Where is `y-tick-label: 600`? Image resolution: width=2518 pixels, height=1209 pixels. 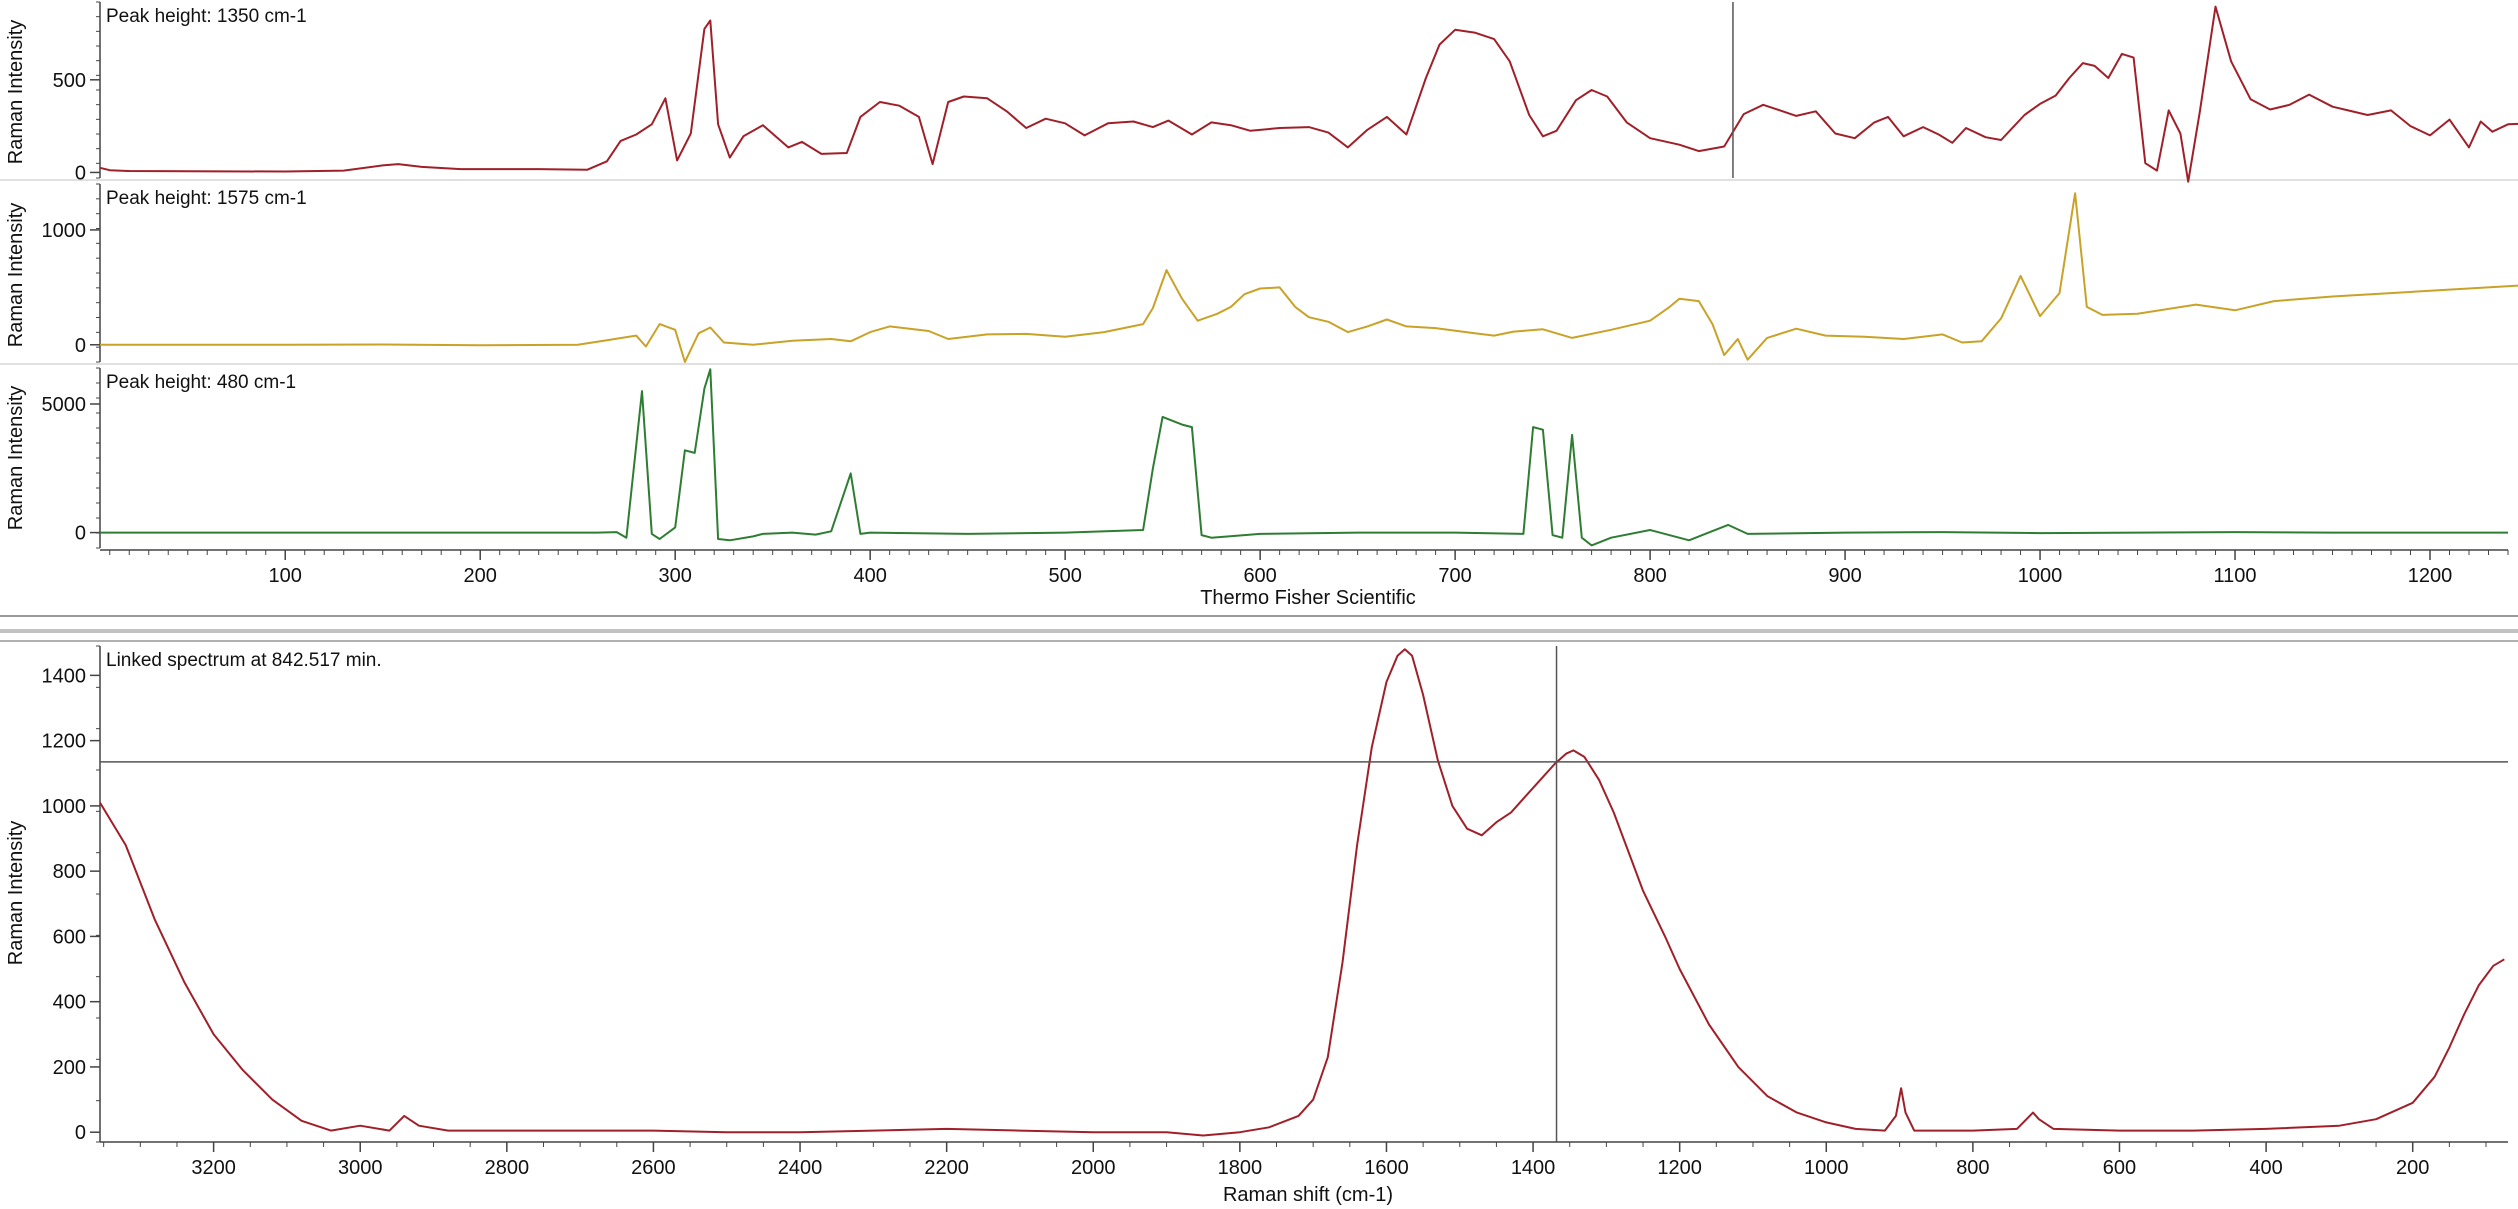
y-tick-label: 600 is located at coordinates (69, 937).